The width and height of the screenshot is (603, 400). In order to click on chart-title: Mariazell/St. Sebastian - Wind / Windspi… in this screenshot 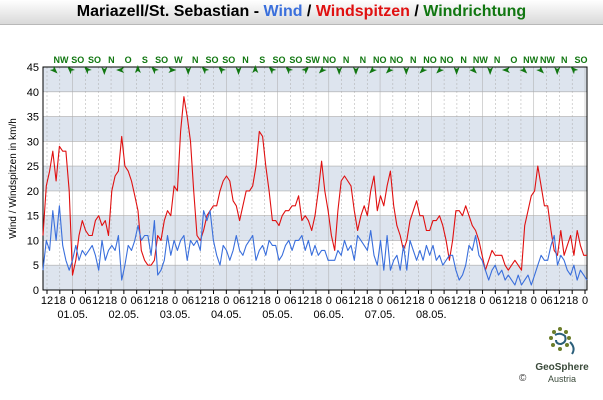, I will do `click(301, 12)`.